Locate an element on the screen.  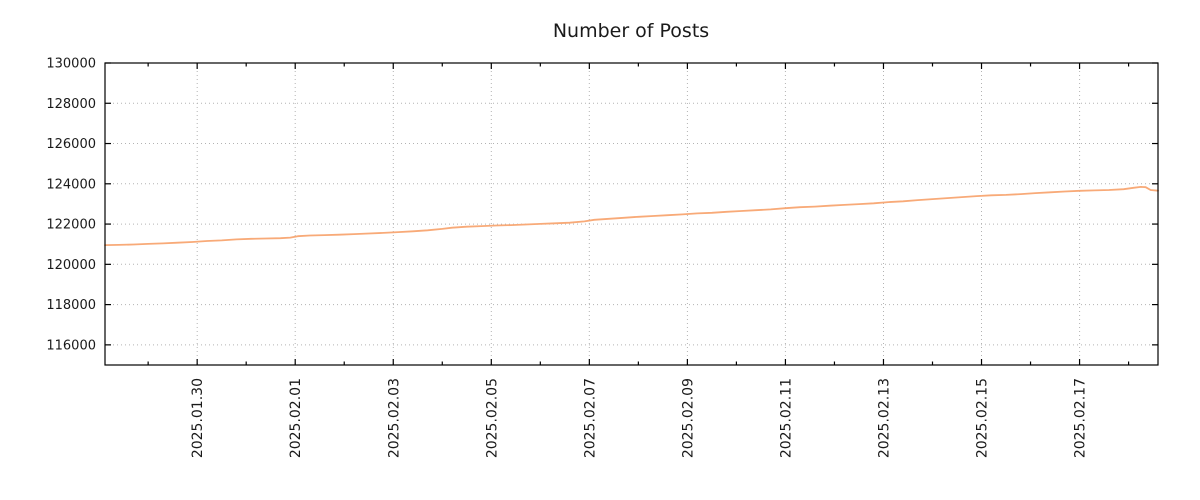
x-tick-label: 2025.02.17 is located at coordinates (1081, 418).